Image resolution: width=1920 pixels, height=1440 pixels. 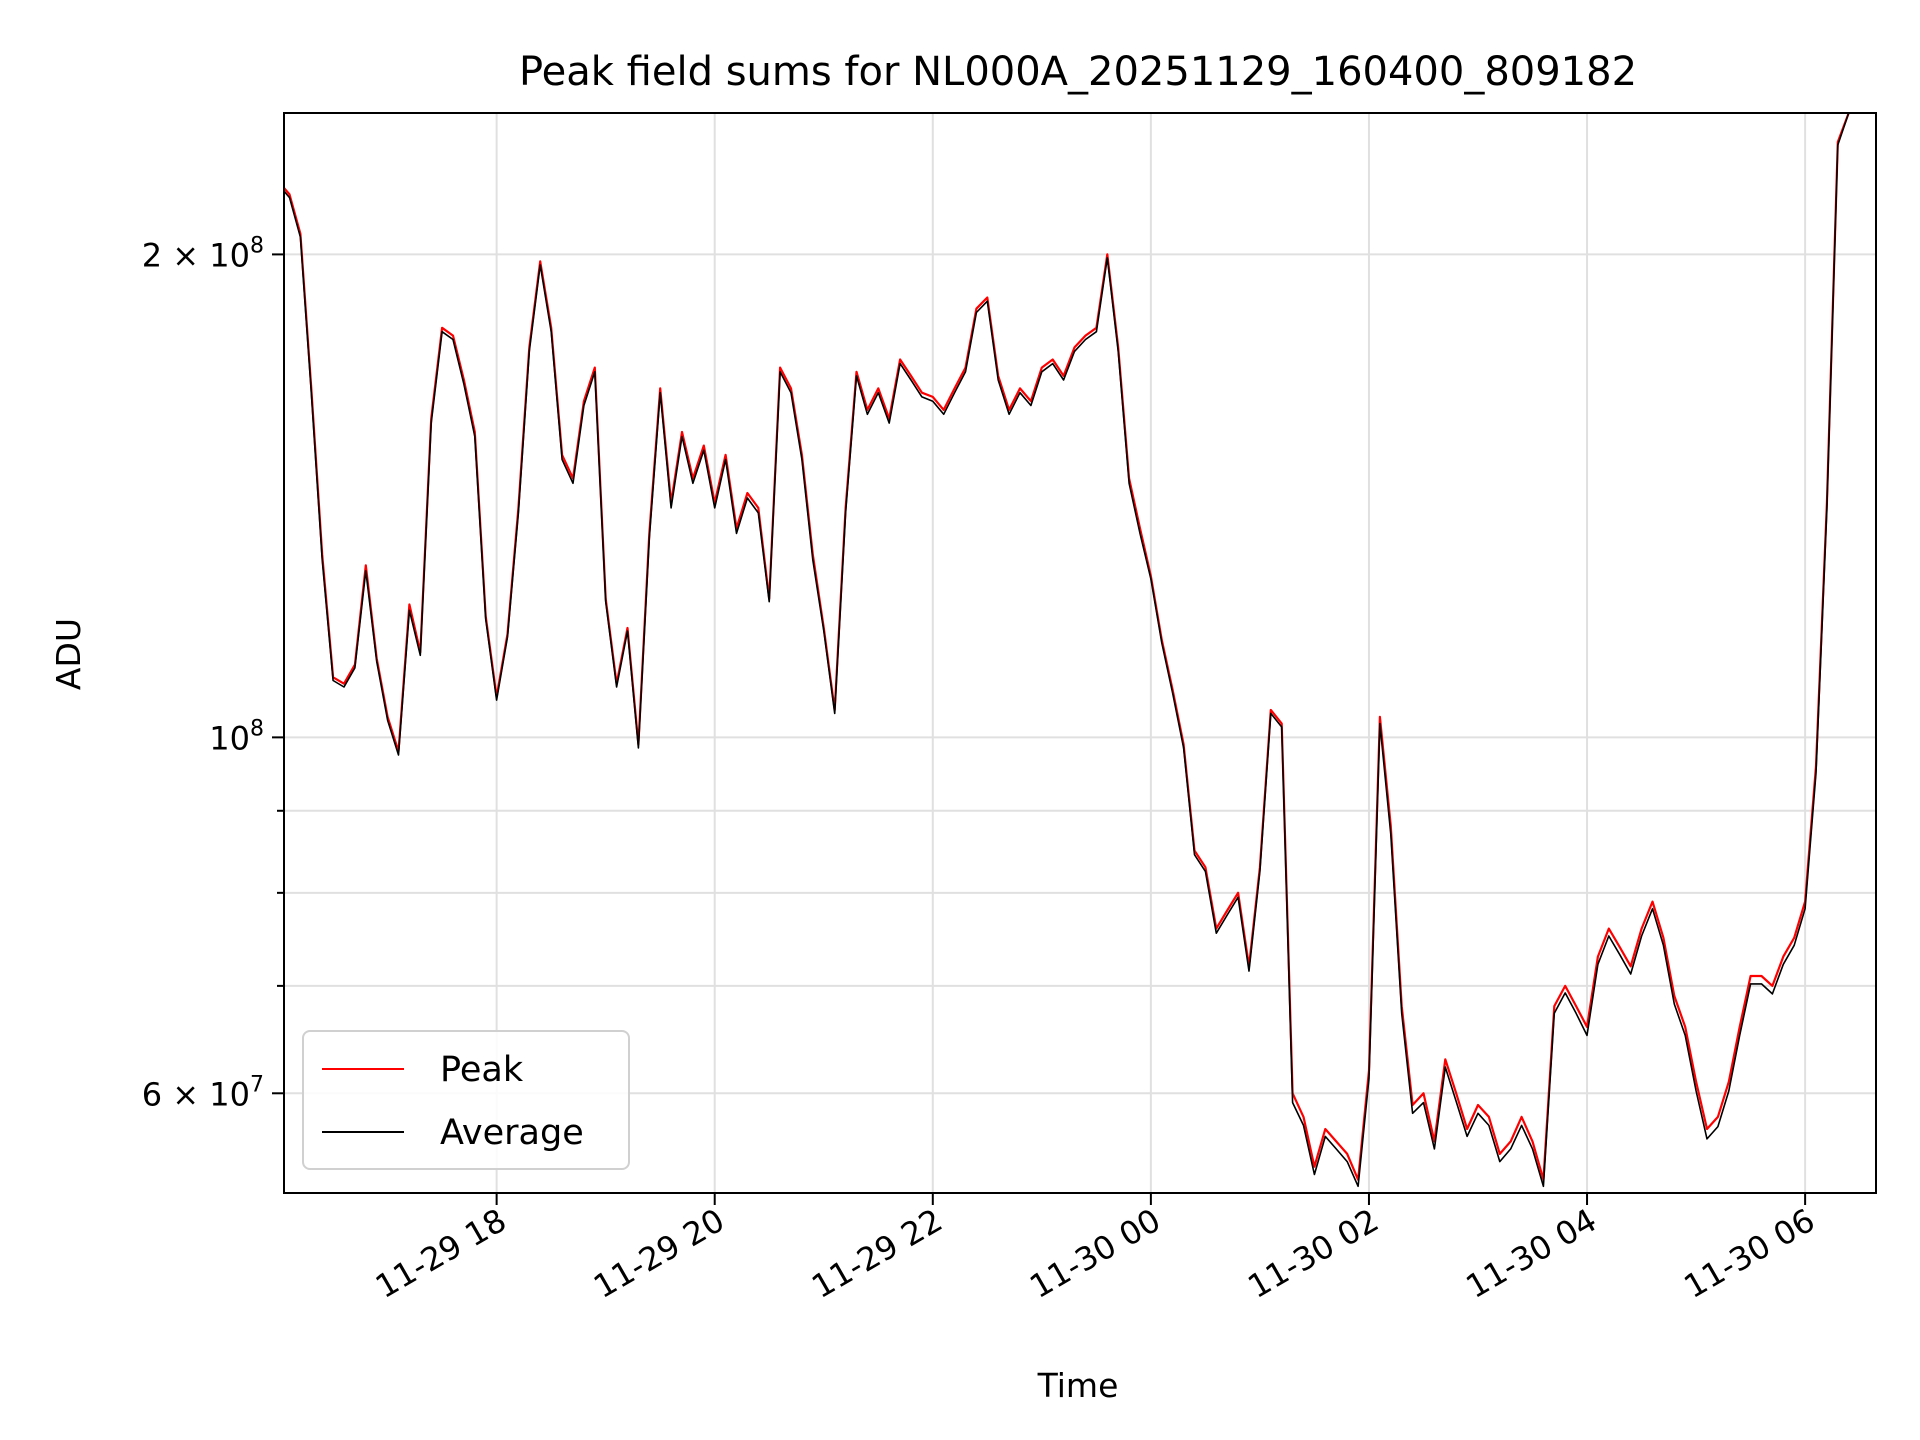 What do you see at coordinates (68, 654) in the screenshot?
I see `y-axis-label: ADU` at bounding box center [68, 654].